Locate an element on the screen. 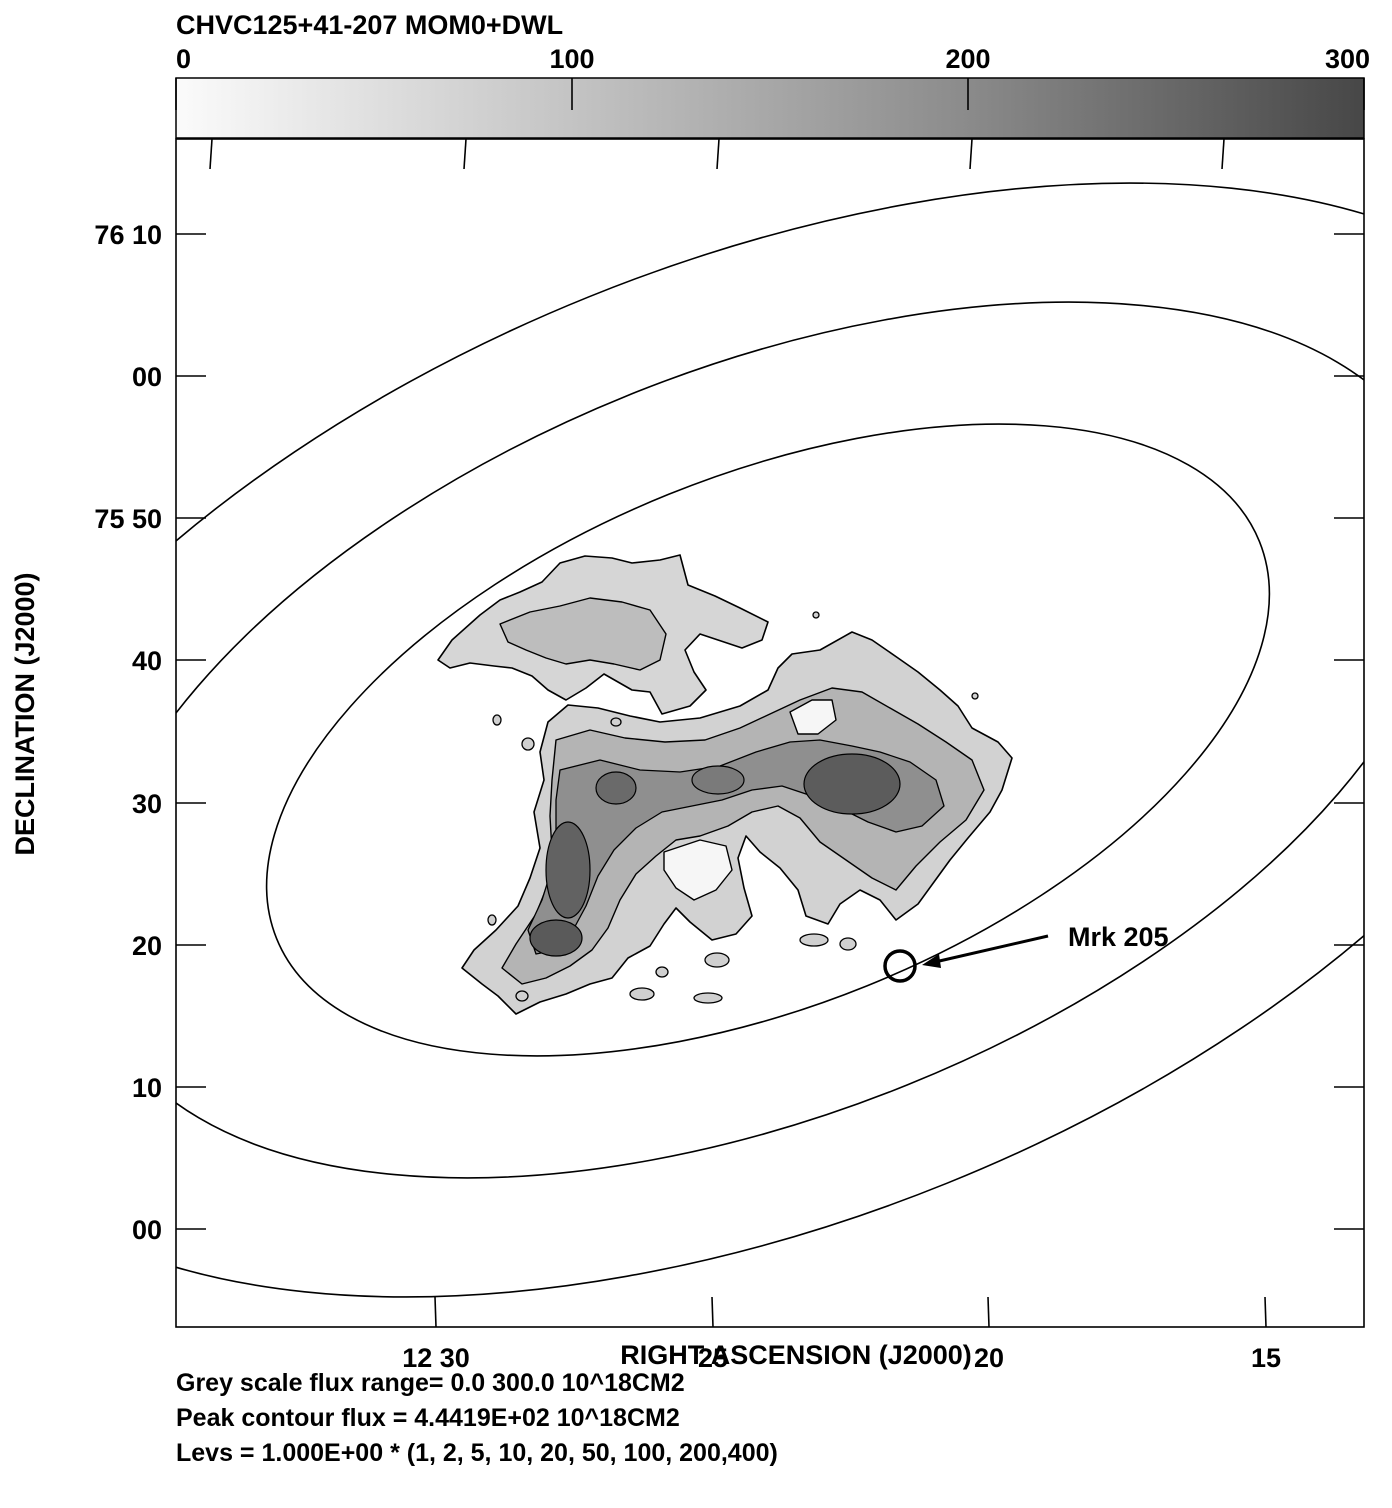 This screenshot has width=1392, height=1508. cloud-core-center is located at coordinates (718, 780).